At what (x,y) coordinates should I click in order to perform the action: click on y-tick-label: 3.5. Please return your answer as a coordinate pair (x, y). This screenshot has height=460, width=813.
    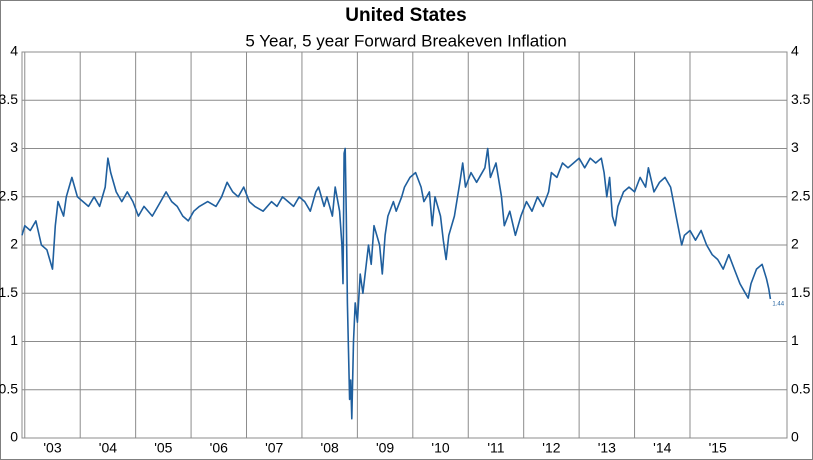
    Looking at the image, I should click on (9, 99).